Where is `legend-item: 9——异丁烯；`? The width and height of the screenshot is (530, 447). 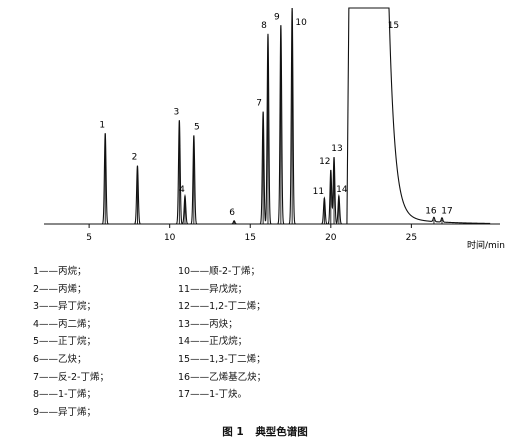
legend-item: 9——异丁烯； is located at coordinates (65, 412).